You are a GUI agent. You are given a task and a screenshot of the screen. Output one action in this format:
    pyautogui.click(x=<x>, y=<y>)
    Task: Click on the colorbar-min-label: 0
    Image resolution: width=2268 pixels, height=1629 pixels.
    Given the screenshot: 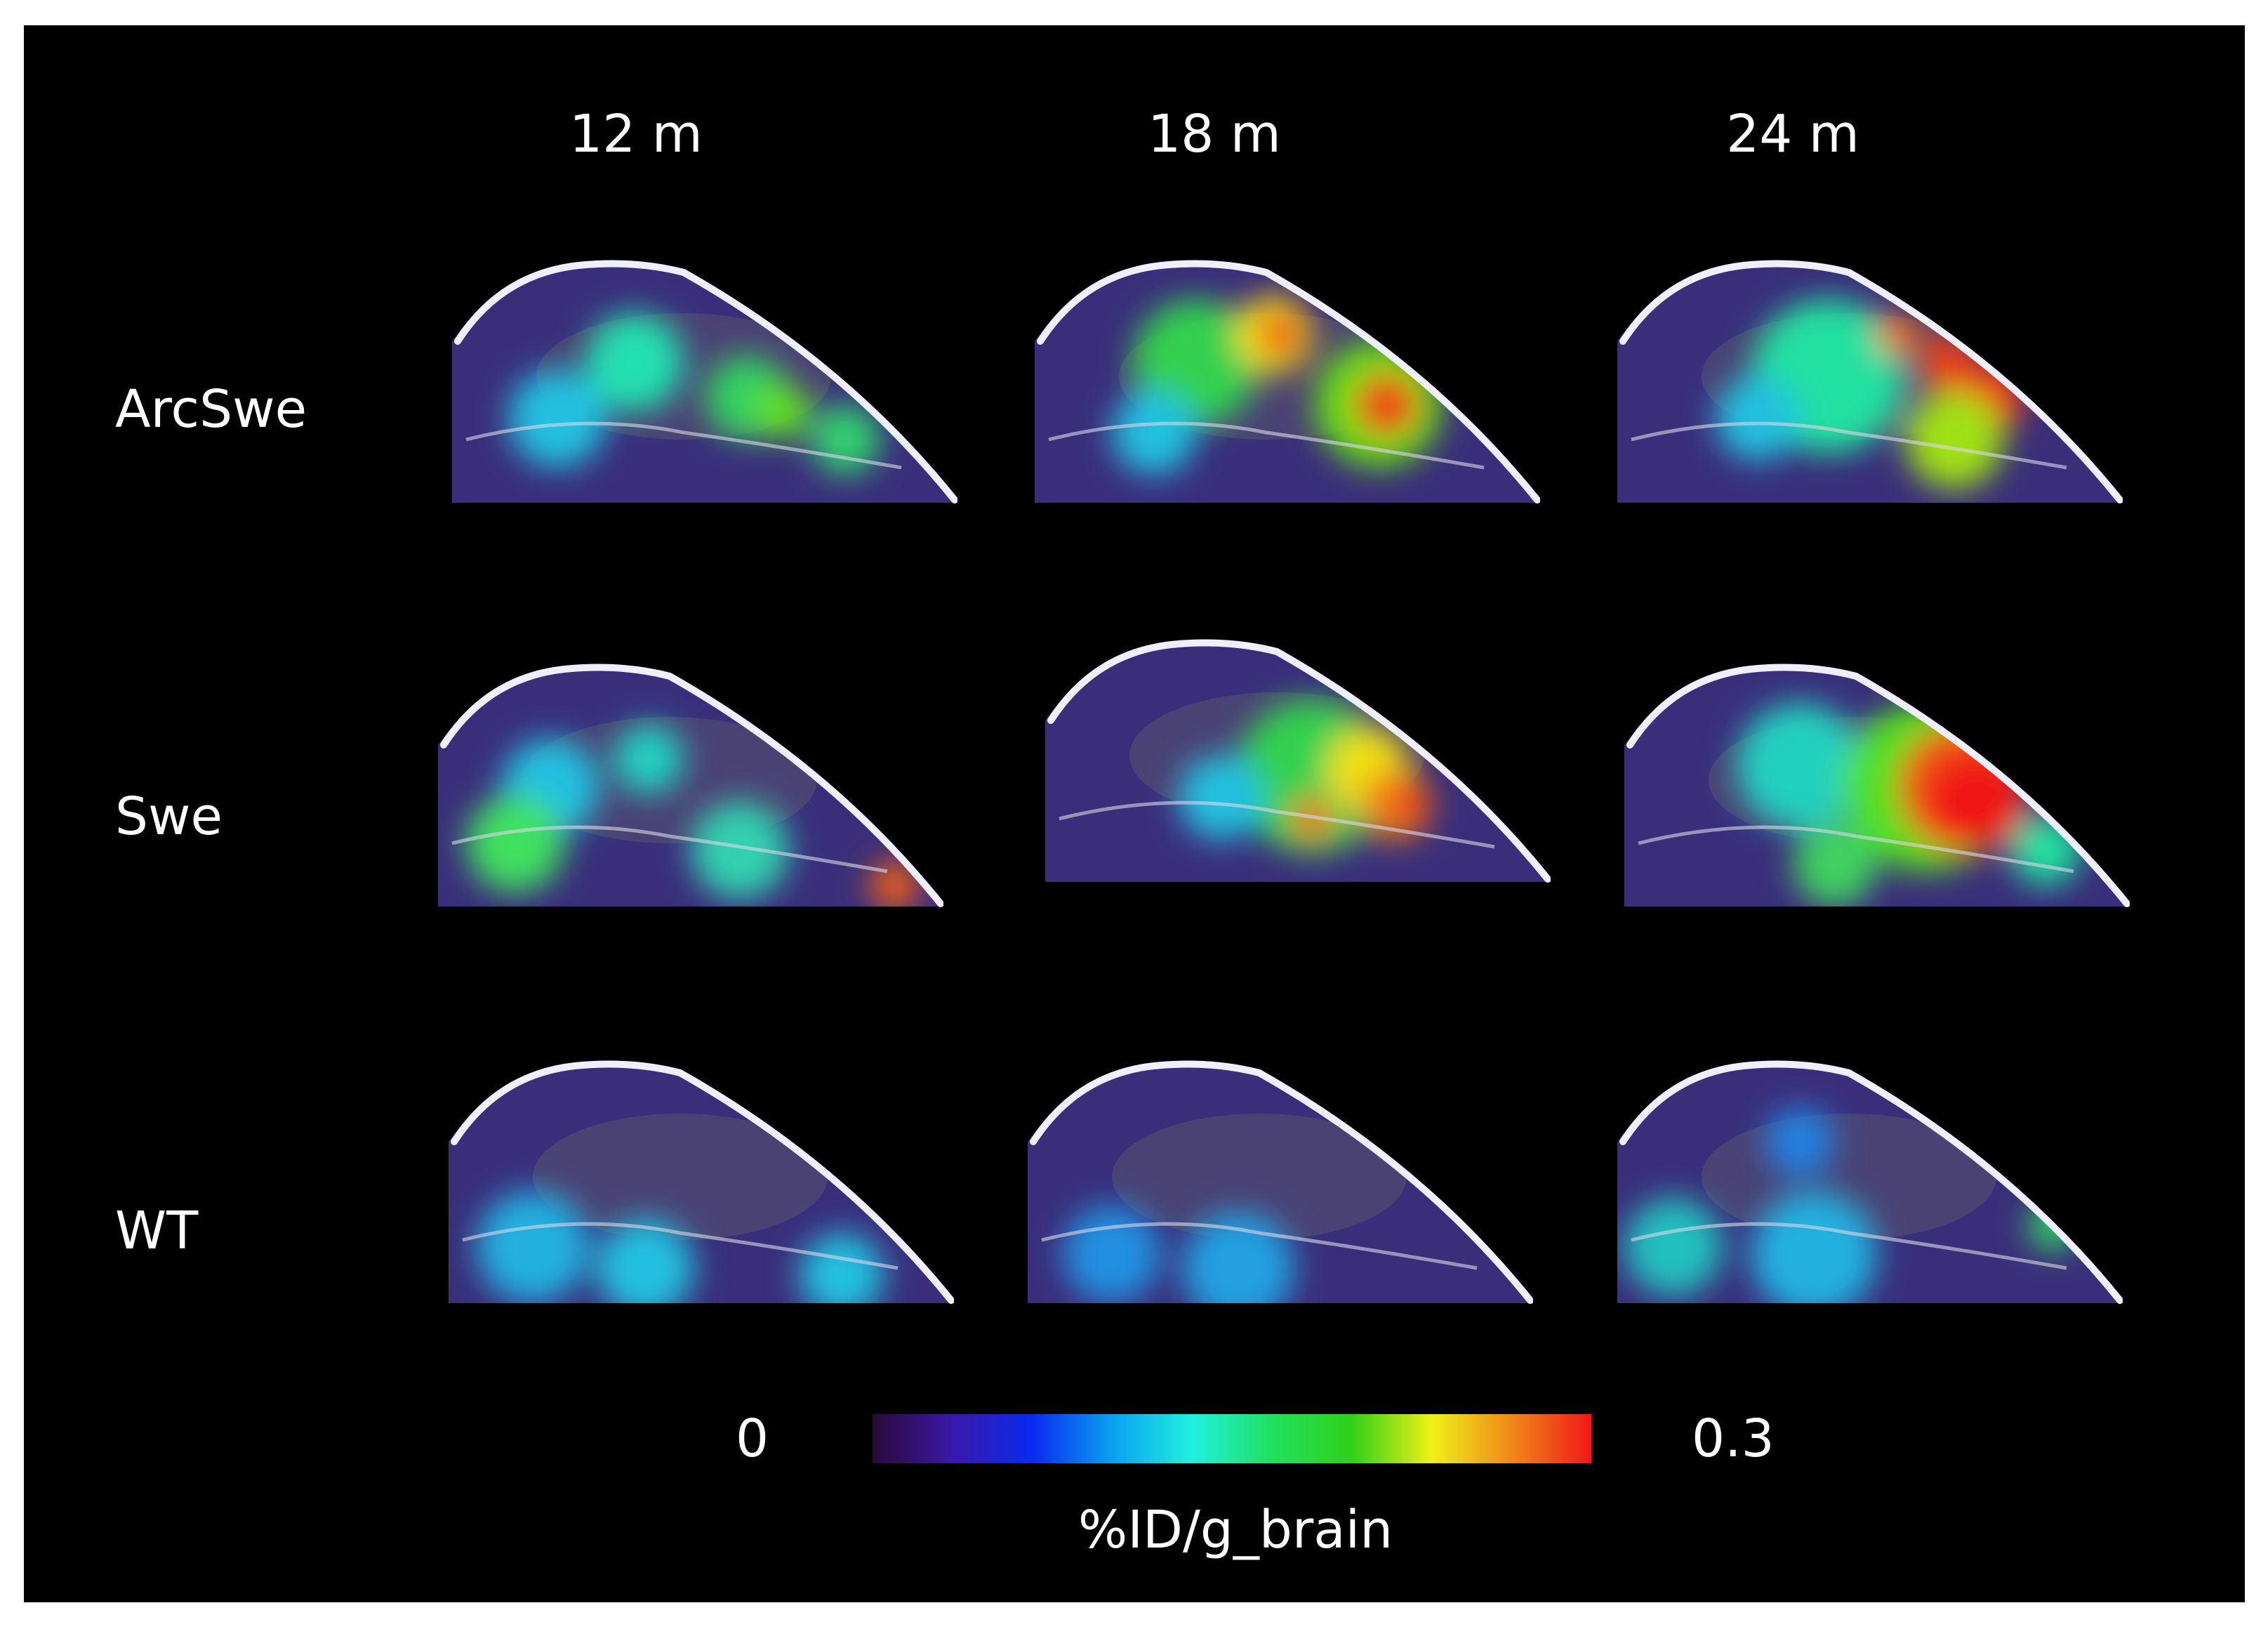 What is the action you would take?
    pyautogui.click(x=752, y=1439)
    